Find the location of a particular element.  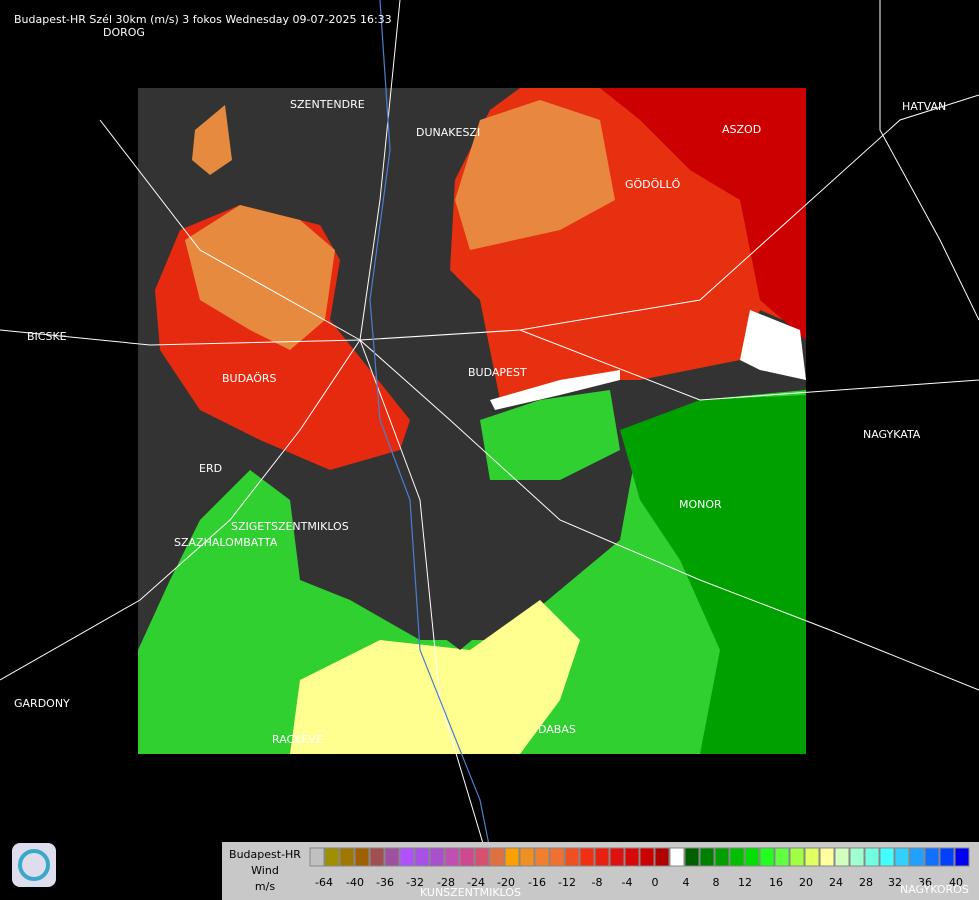

place-label: DABAS is located at coordinates (557, 729).